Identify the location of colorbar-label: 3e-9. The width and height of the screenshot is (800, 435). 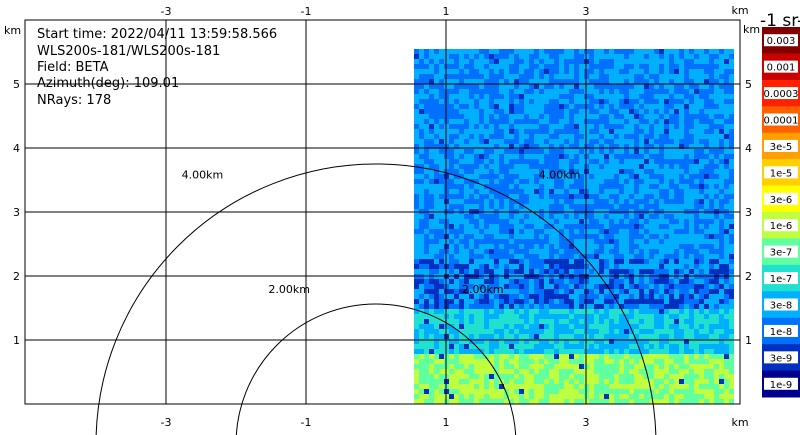
(781, 358).